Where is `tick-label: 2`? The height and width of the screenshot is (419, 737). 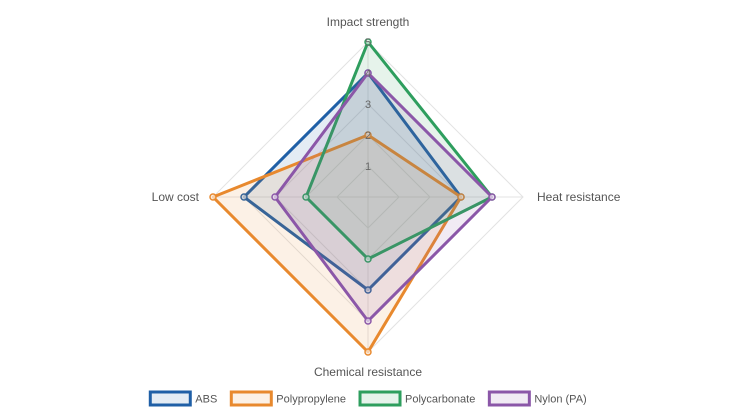 tick-label: 2 is located at coordinates (368, 136).